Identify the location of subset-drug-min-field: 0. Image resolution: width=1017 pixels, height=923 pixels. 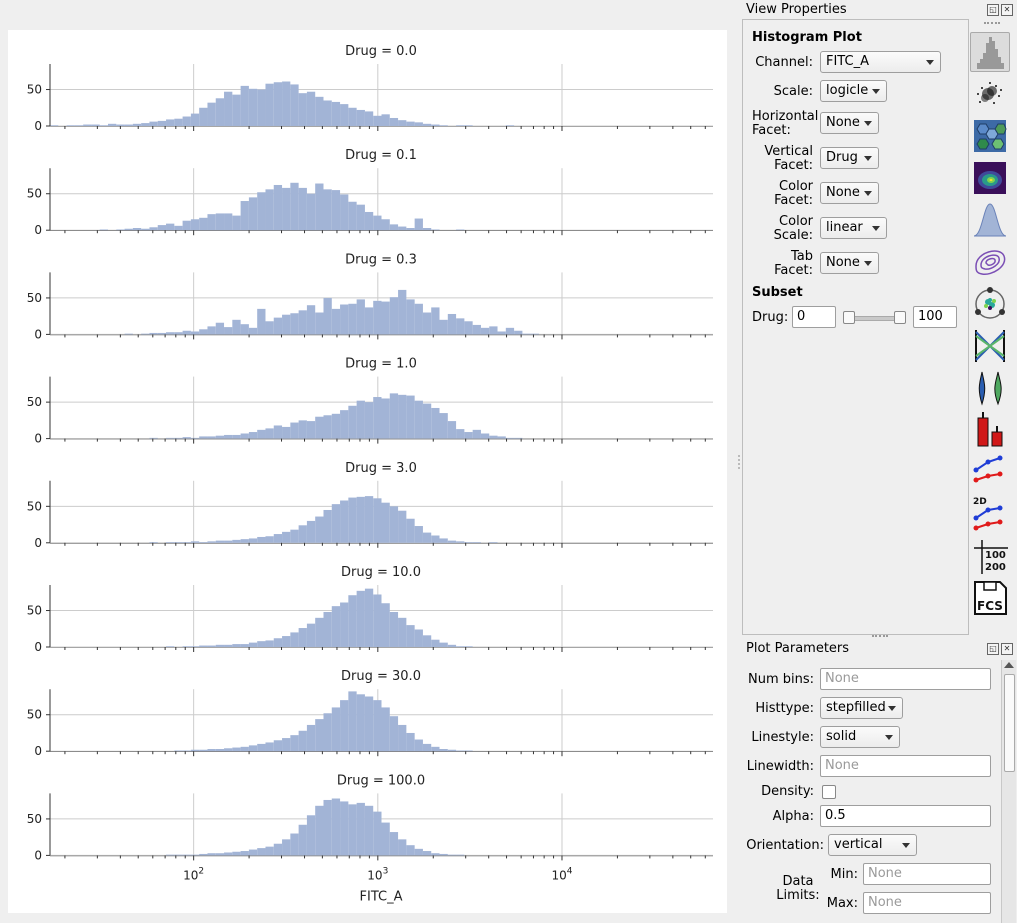
(814, 317).